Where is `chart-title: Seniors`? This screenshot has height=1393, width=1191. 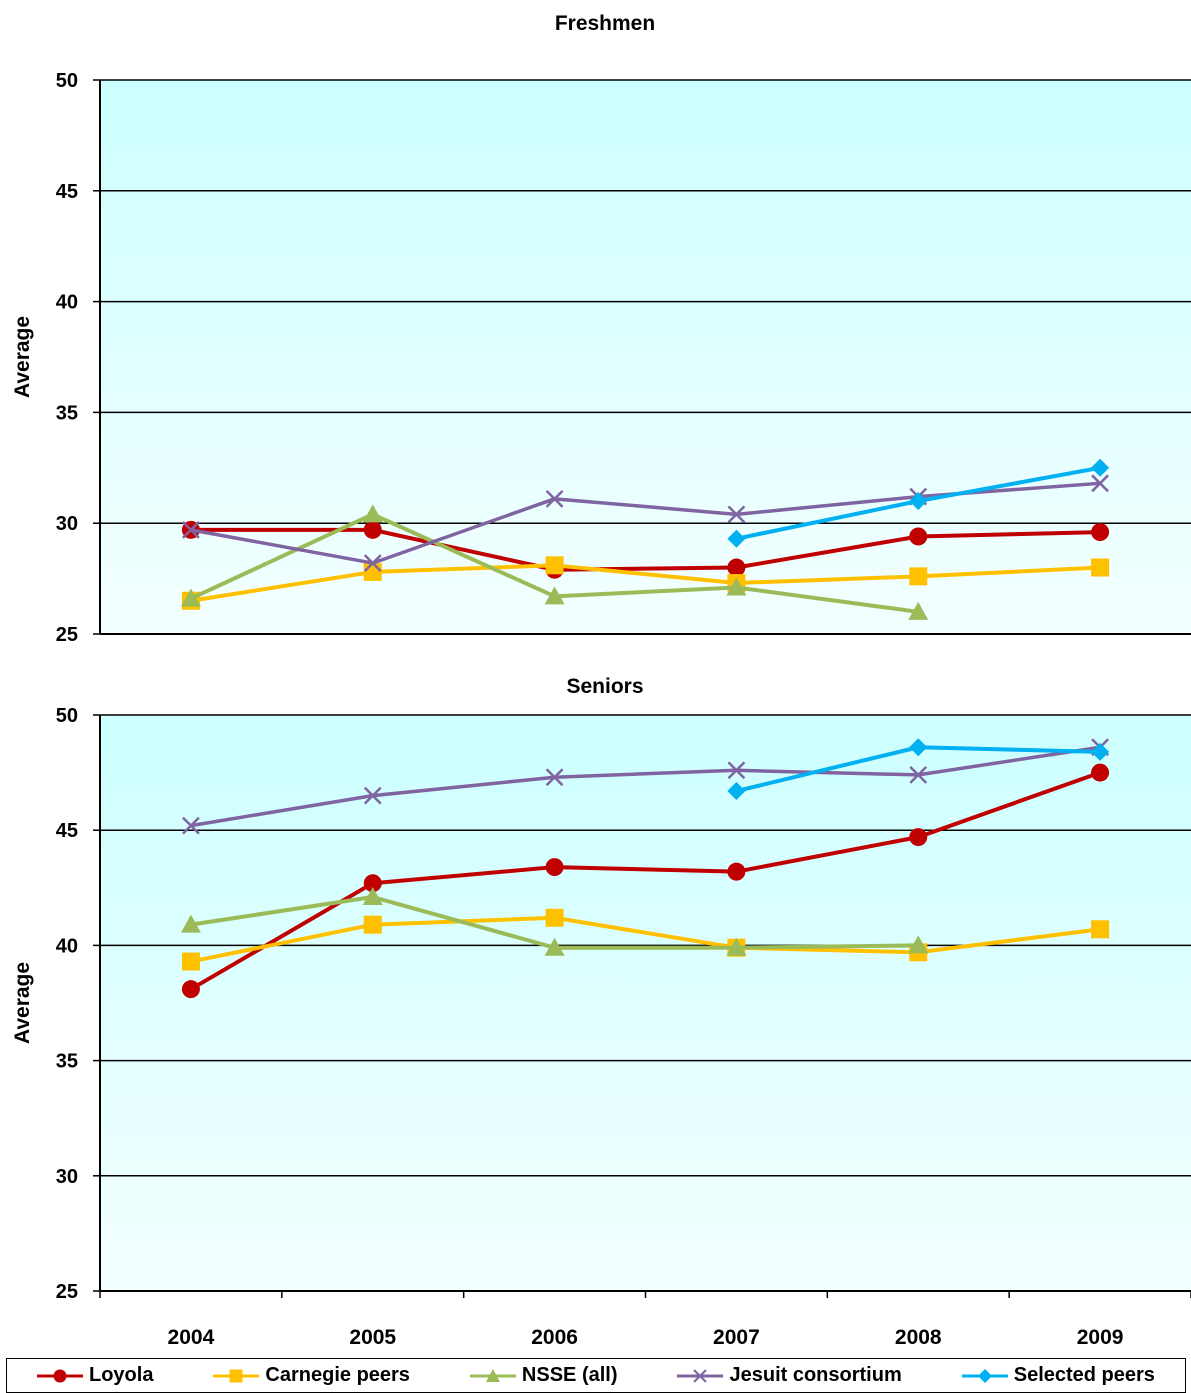 chart-title: Seniors is located at coordinates (604, 686).